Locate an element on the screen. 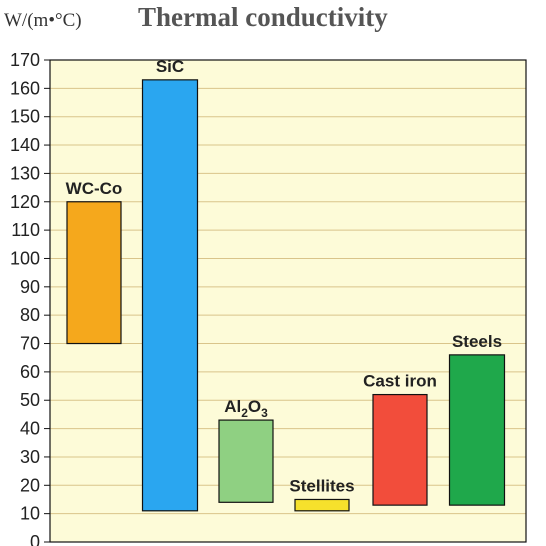  y-tick-label: 130 is located at coordinates (25, 173).